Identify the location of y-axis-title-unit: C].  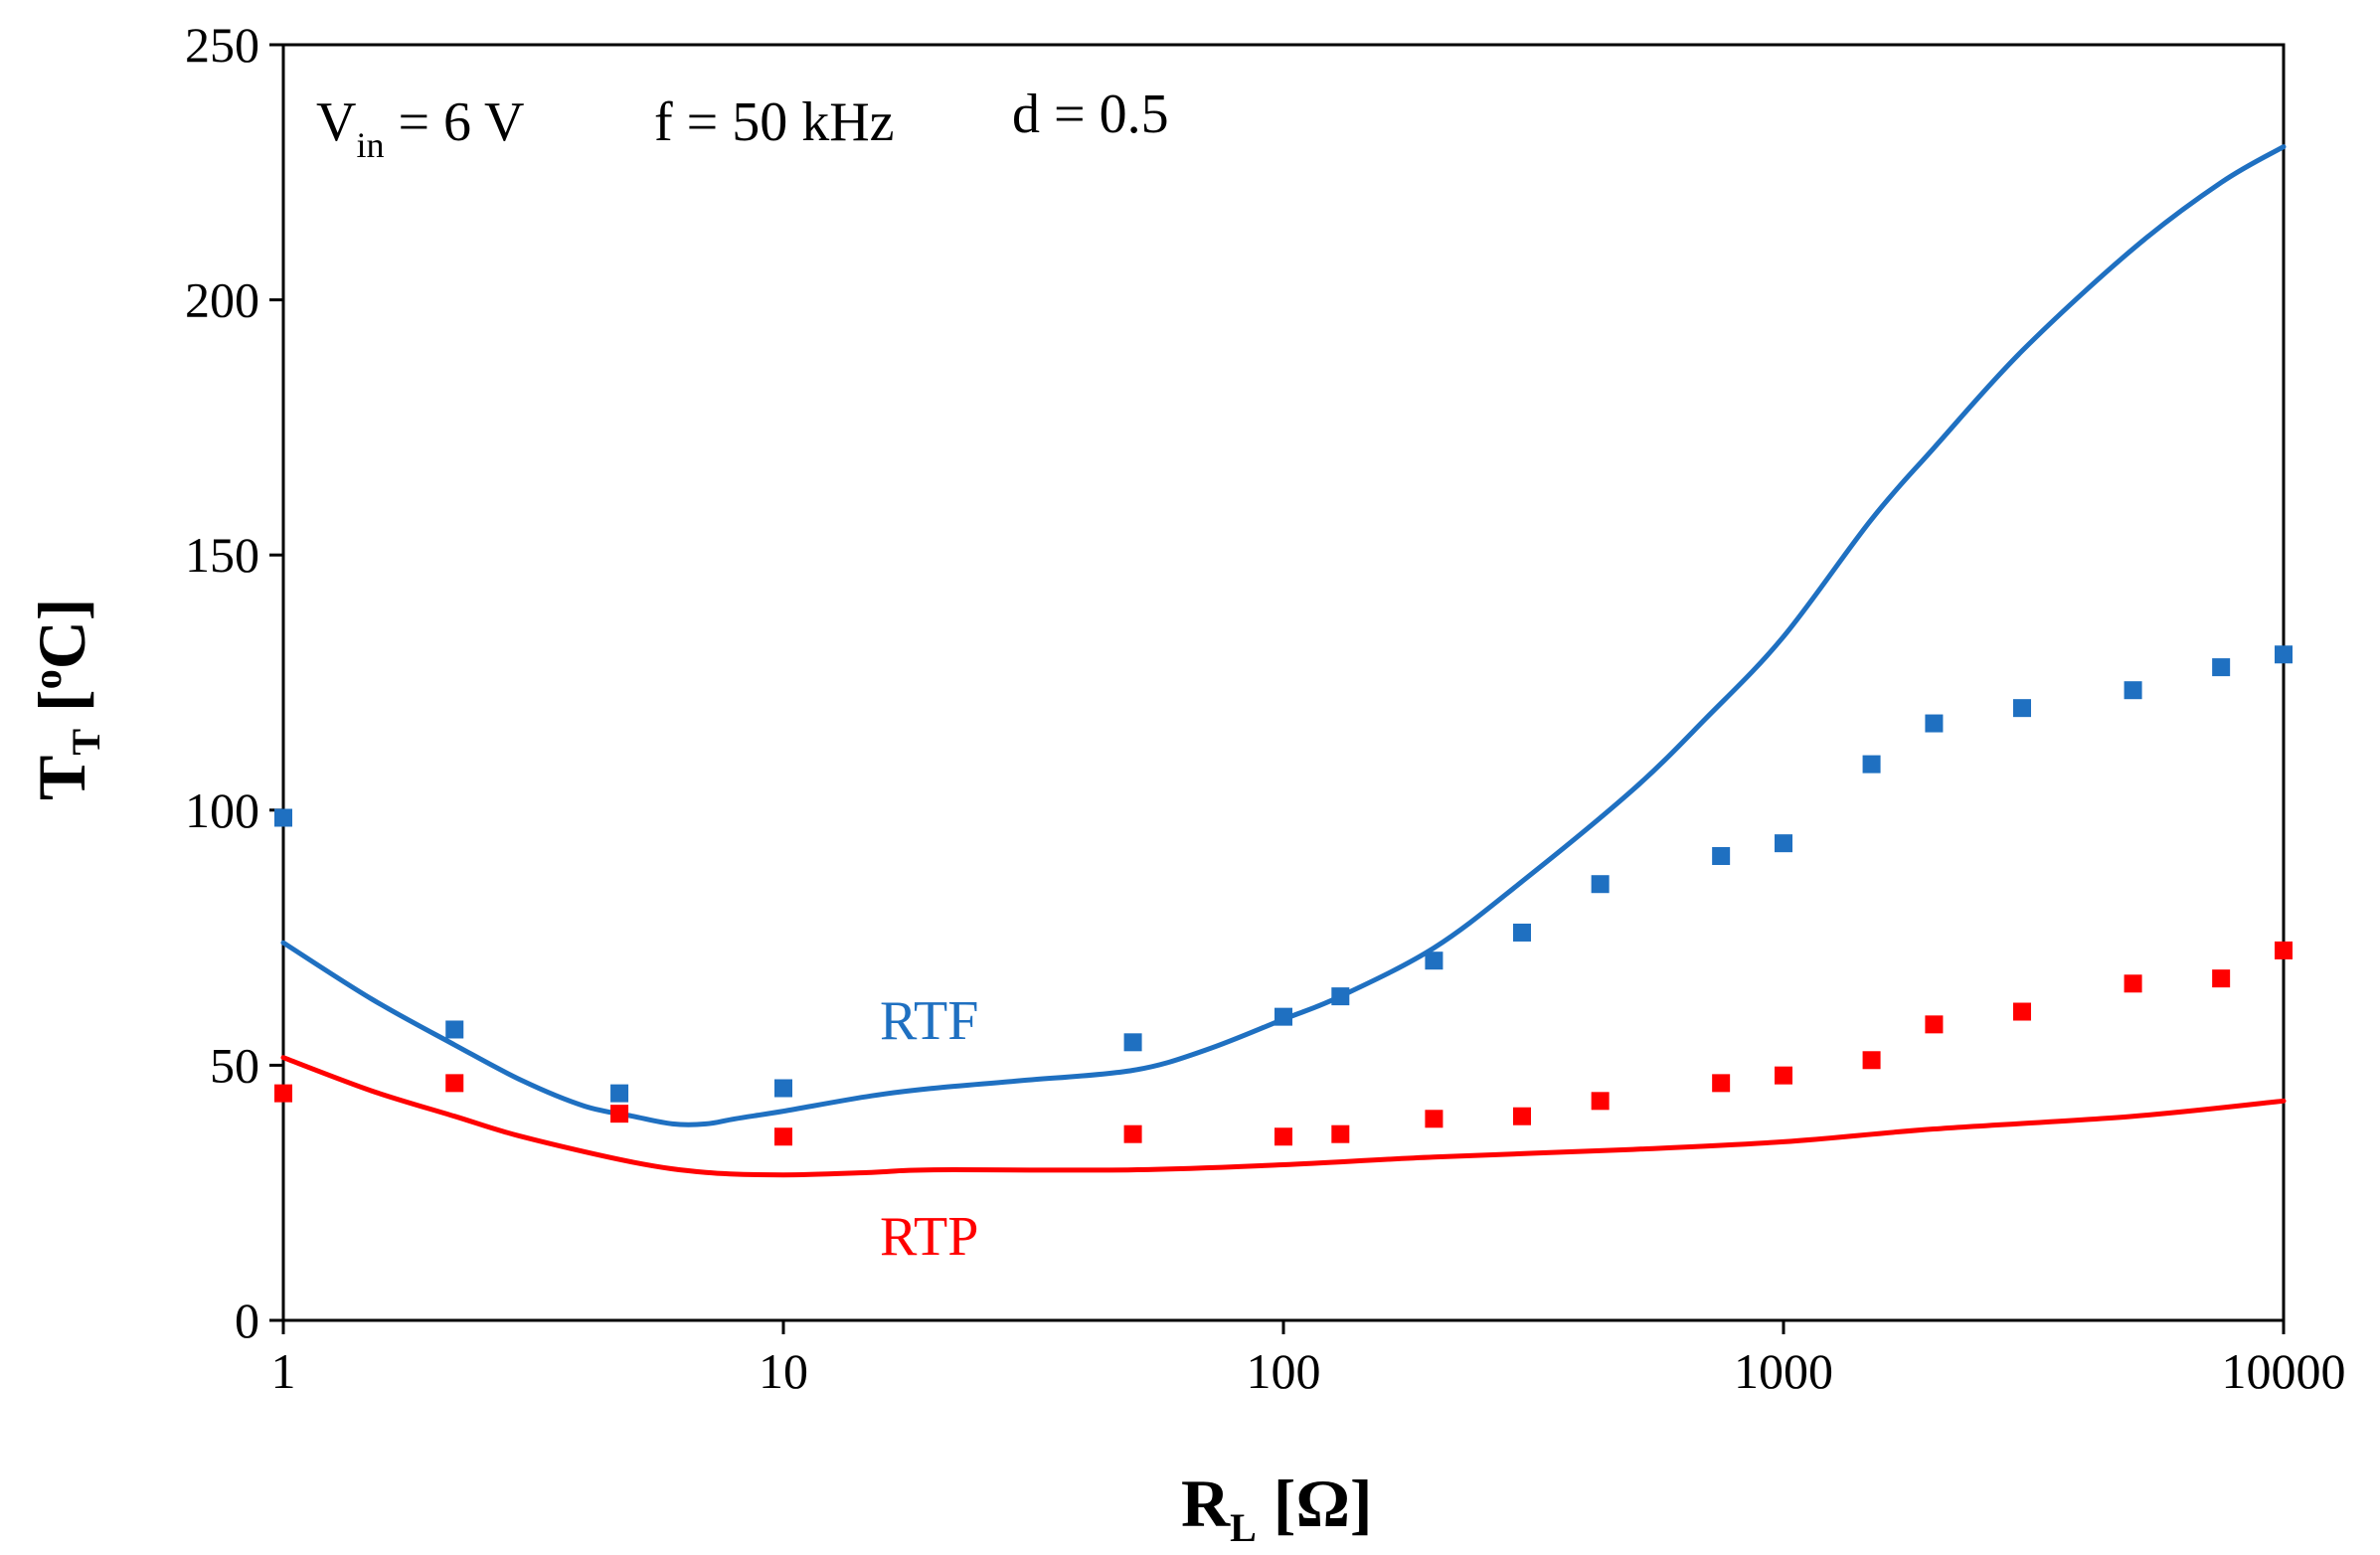
(61, 634).